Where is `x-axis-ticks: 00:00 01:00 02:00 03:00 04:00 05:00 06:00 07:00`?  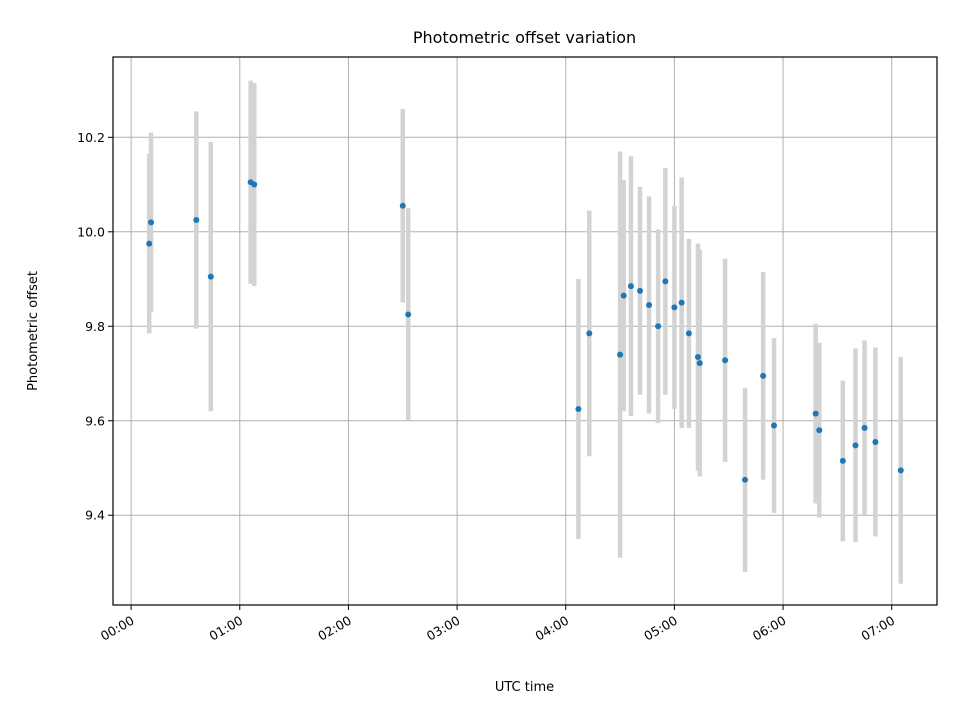
x-axis-ticks: 00:00 01:00 02:00 03:00 04:00 05:00 06:00 07:00 is located at coordinates (497, 624).